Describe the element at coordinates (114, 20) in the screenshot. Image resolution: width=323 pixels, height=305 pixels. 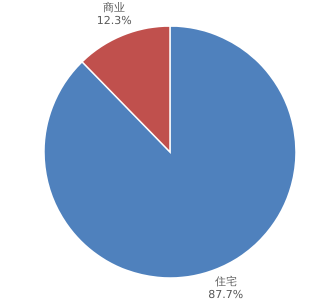
I see `data-label: 12.3%` at that location.